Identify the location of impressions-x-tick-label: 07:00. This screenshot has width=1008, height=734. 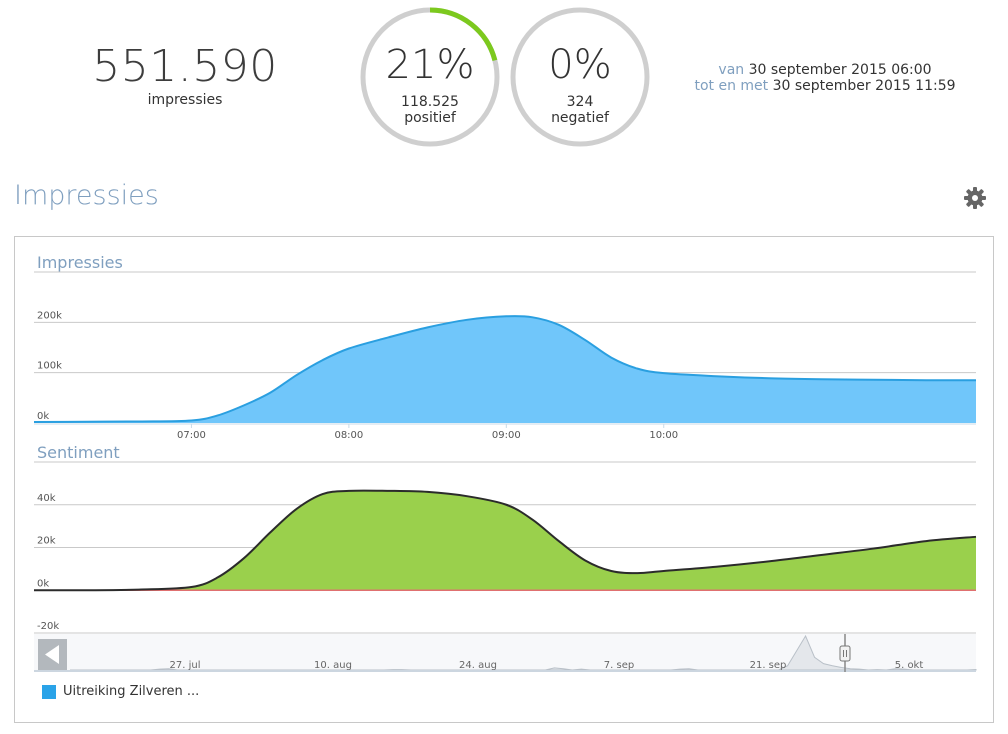
(191, 435).